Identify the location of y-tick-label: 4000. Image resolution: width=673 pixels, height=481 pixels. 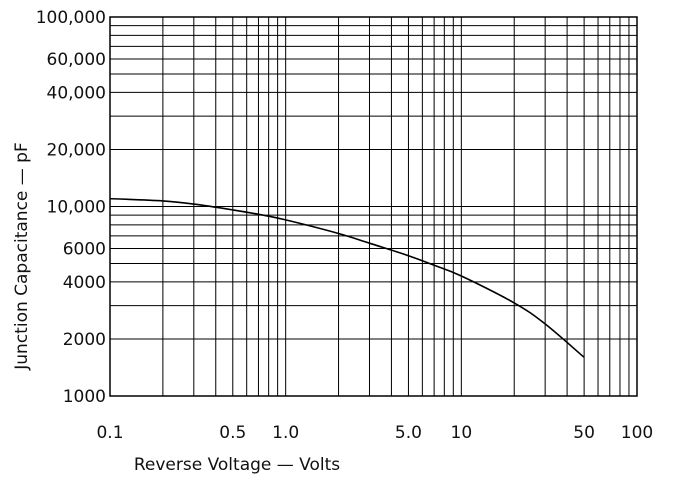
(84, 283).